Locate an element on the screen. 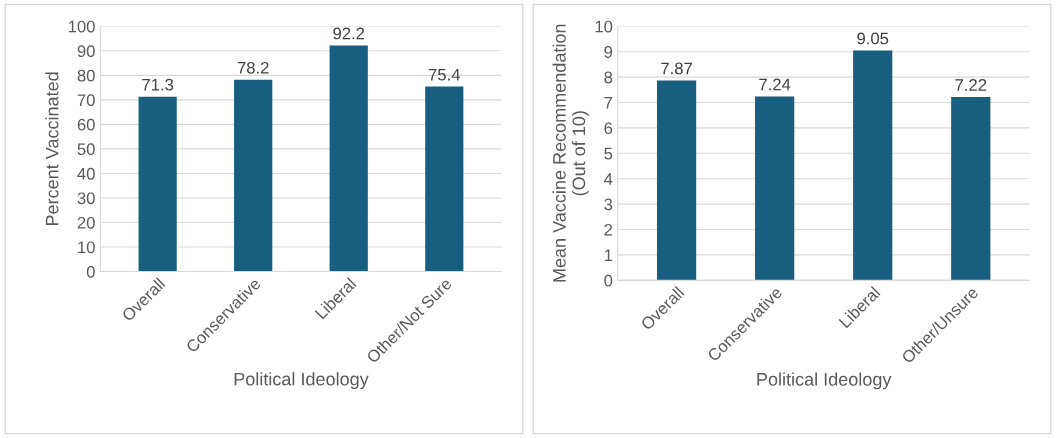  y-axis-title: Percent Vaccinated is located at coordinates (52, 149).